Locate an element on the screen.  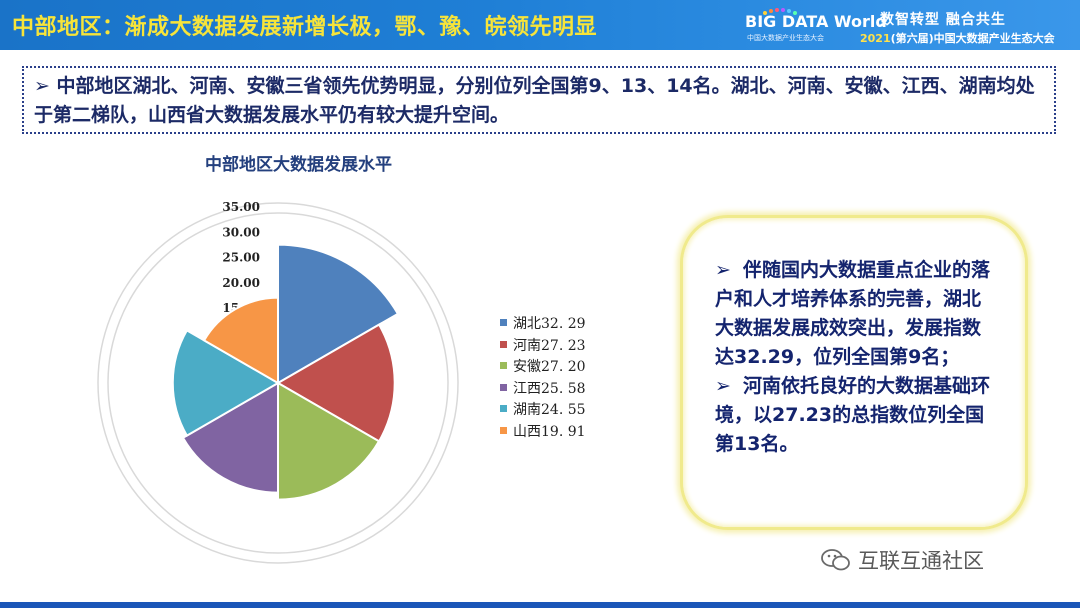
legend-label: 河南27. 23 is located at coordinates (549, 345).